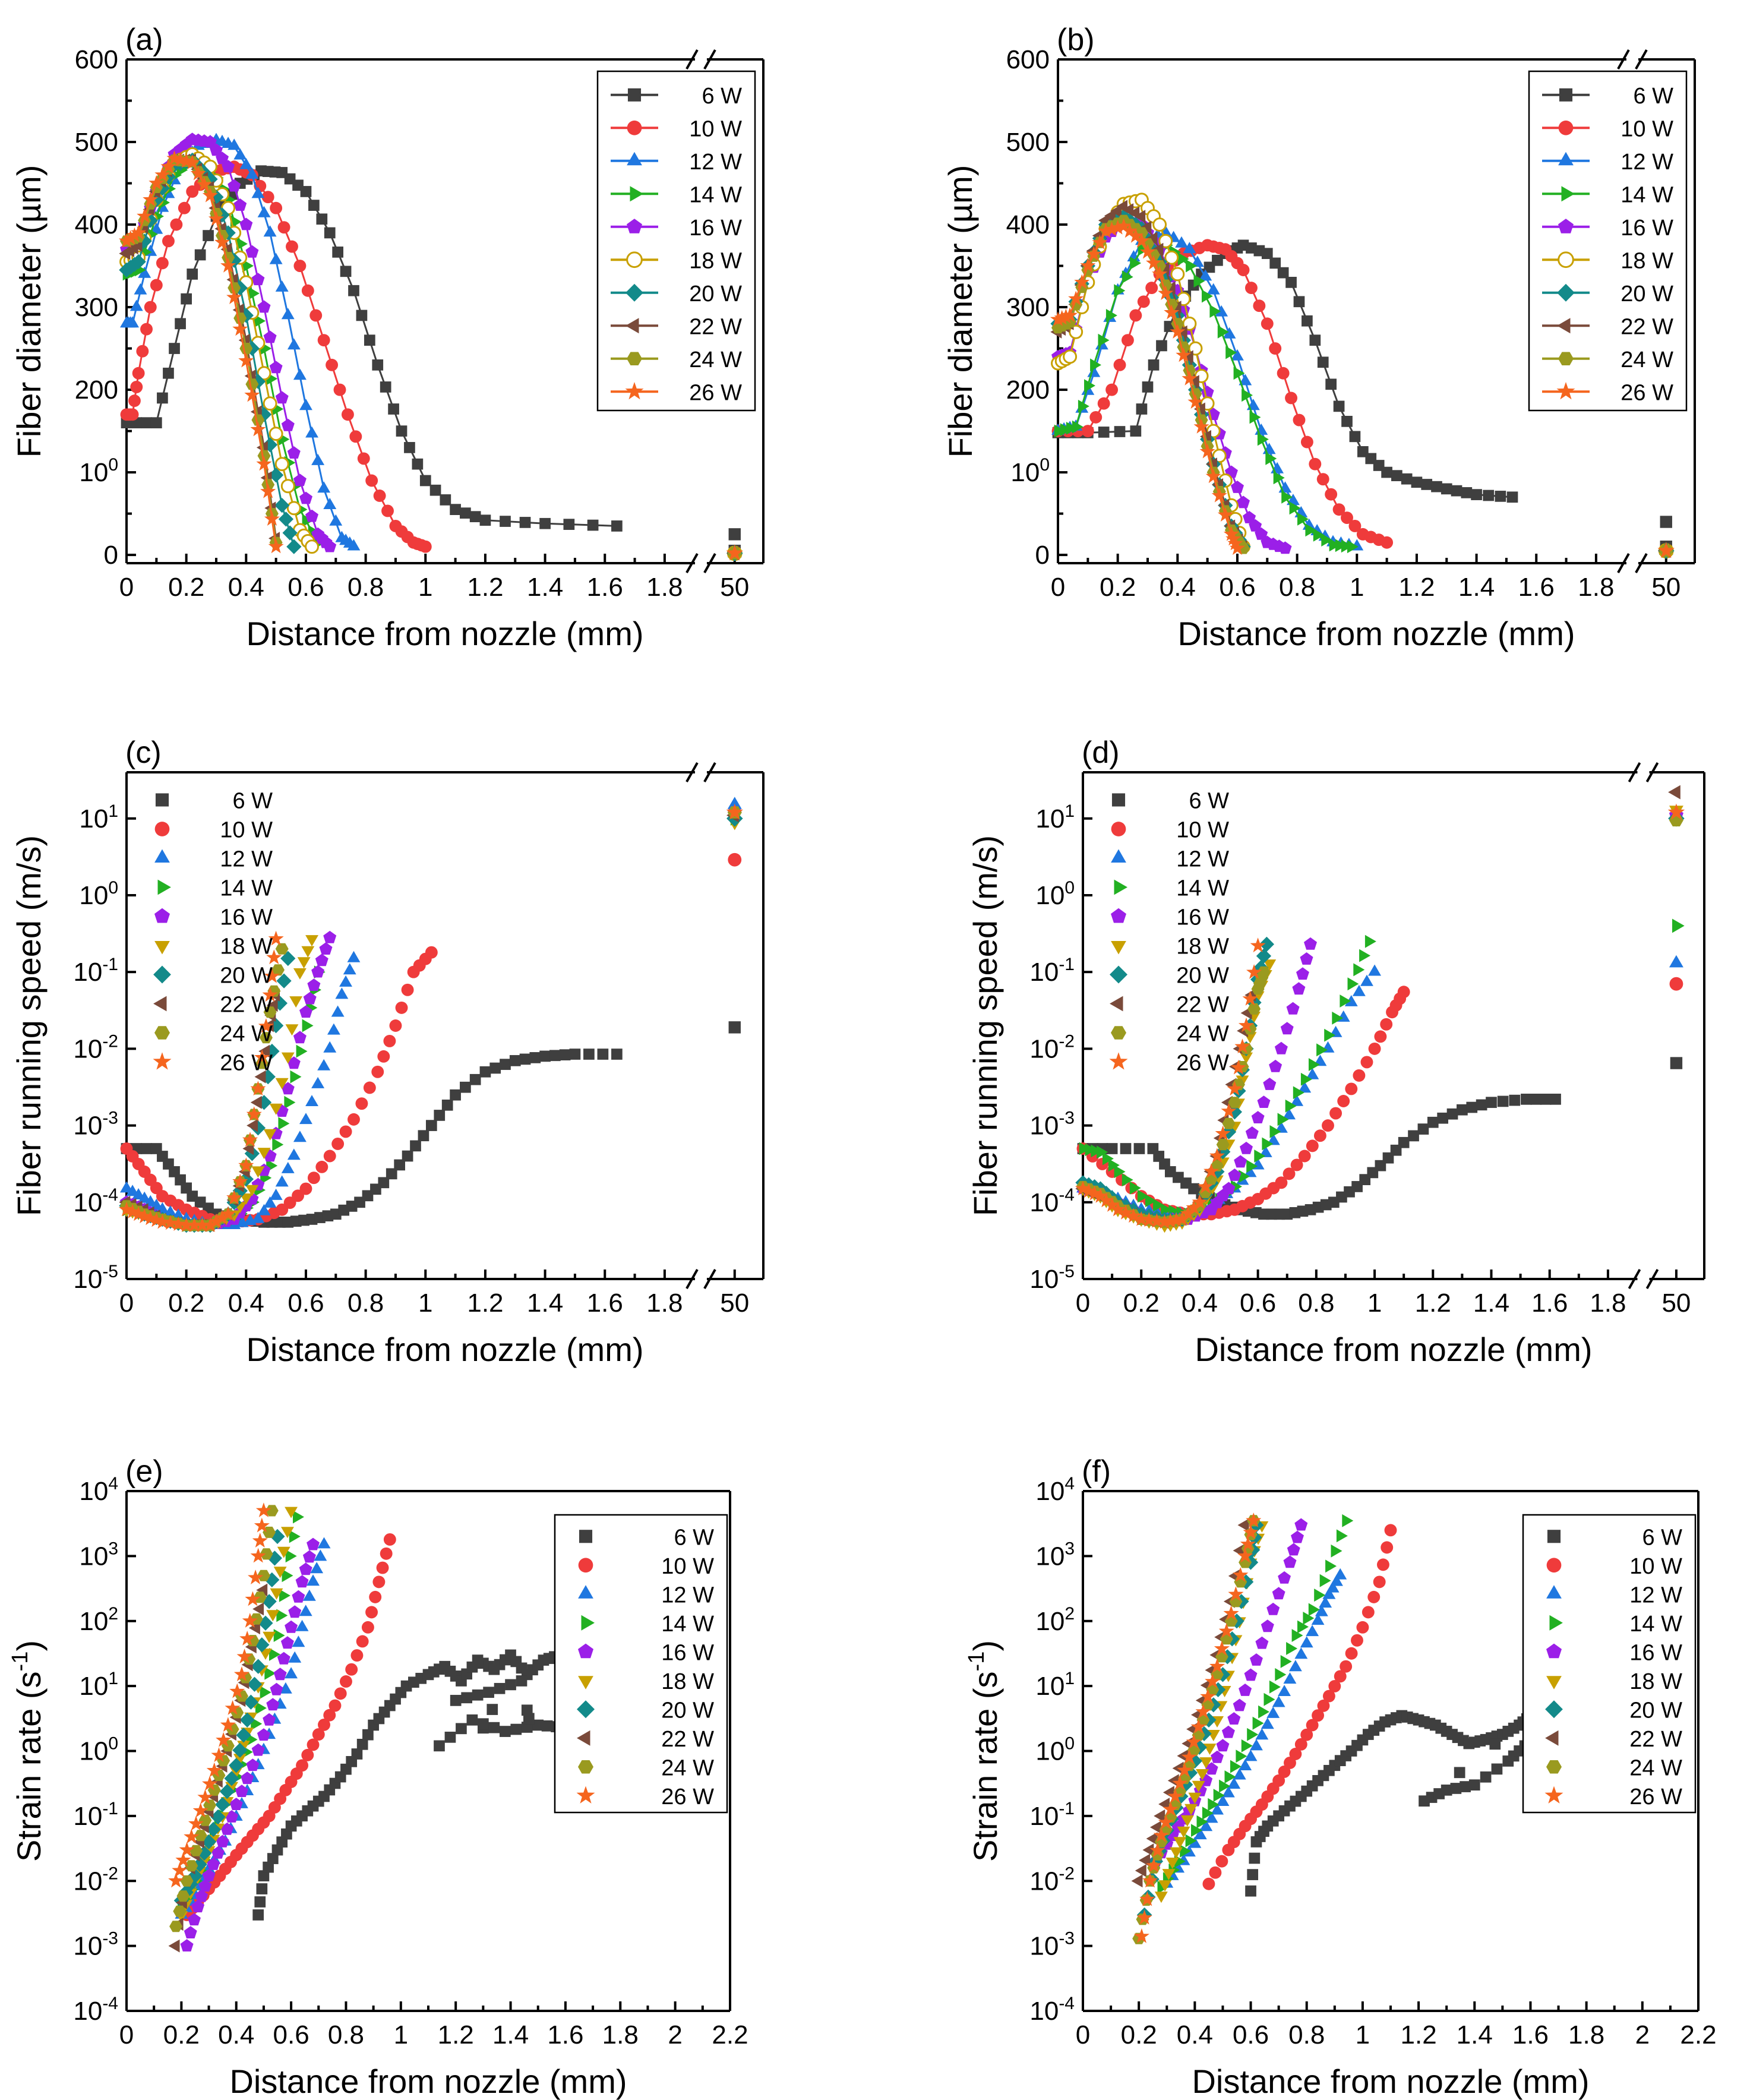 The height and width of the screenshot is (2100, 1750). What do you see at coordinates (1653, 96) in the screenshot?
I see `legend-label: 6 W` at bounding box center [1653, 96].